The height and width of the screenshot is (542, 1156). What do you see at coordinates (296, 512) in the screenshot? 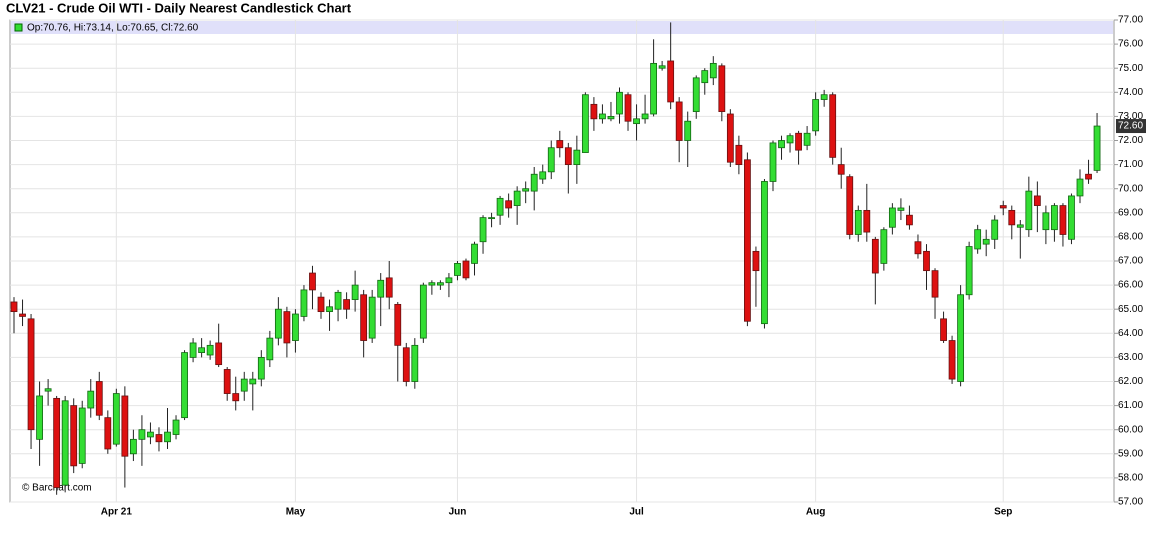
I see `x-tick-label: May` at bounding box center [296, 512].